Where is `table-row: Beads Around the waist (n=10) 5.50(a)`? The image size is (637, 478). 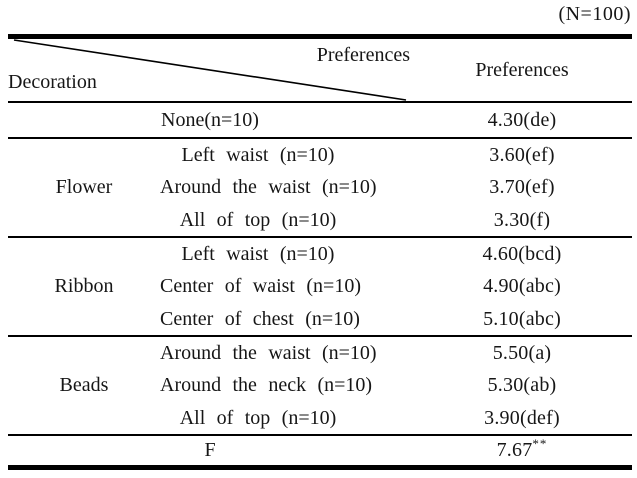
table-row: Beads Around the waist (n=10) 5.50(a) is located at coordinates (320, 366).